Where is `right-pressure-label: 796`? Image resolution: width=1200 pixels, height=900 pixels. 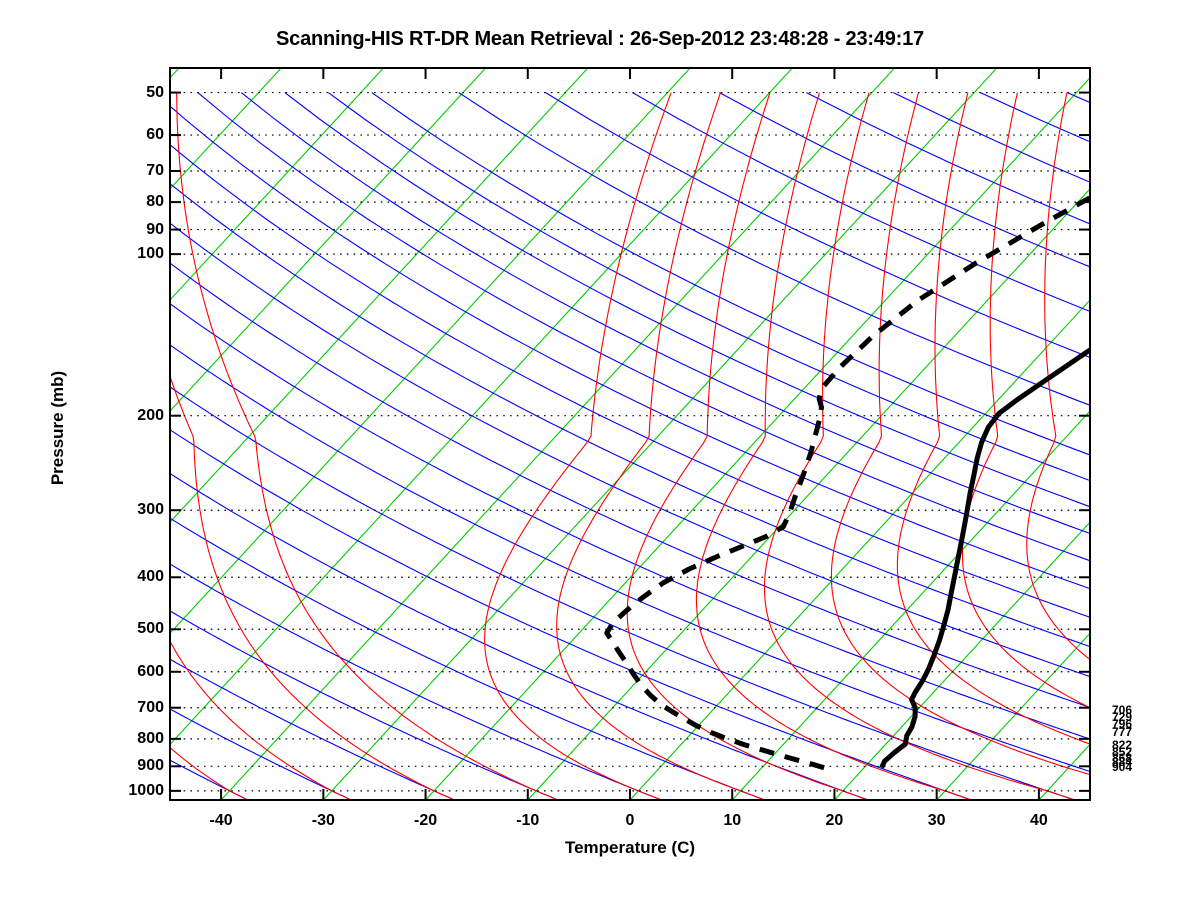
right-pressure-label: 796 is located at coordinates (1122, 724).